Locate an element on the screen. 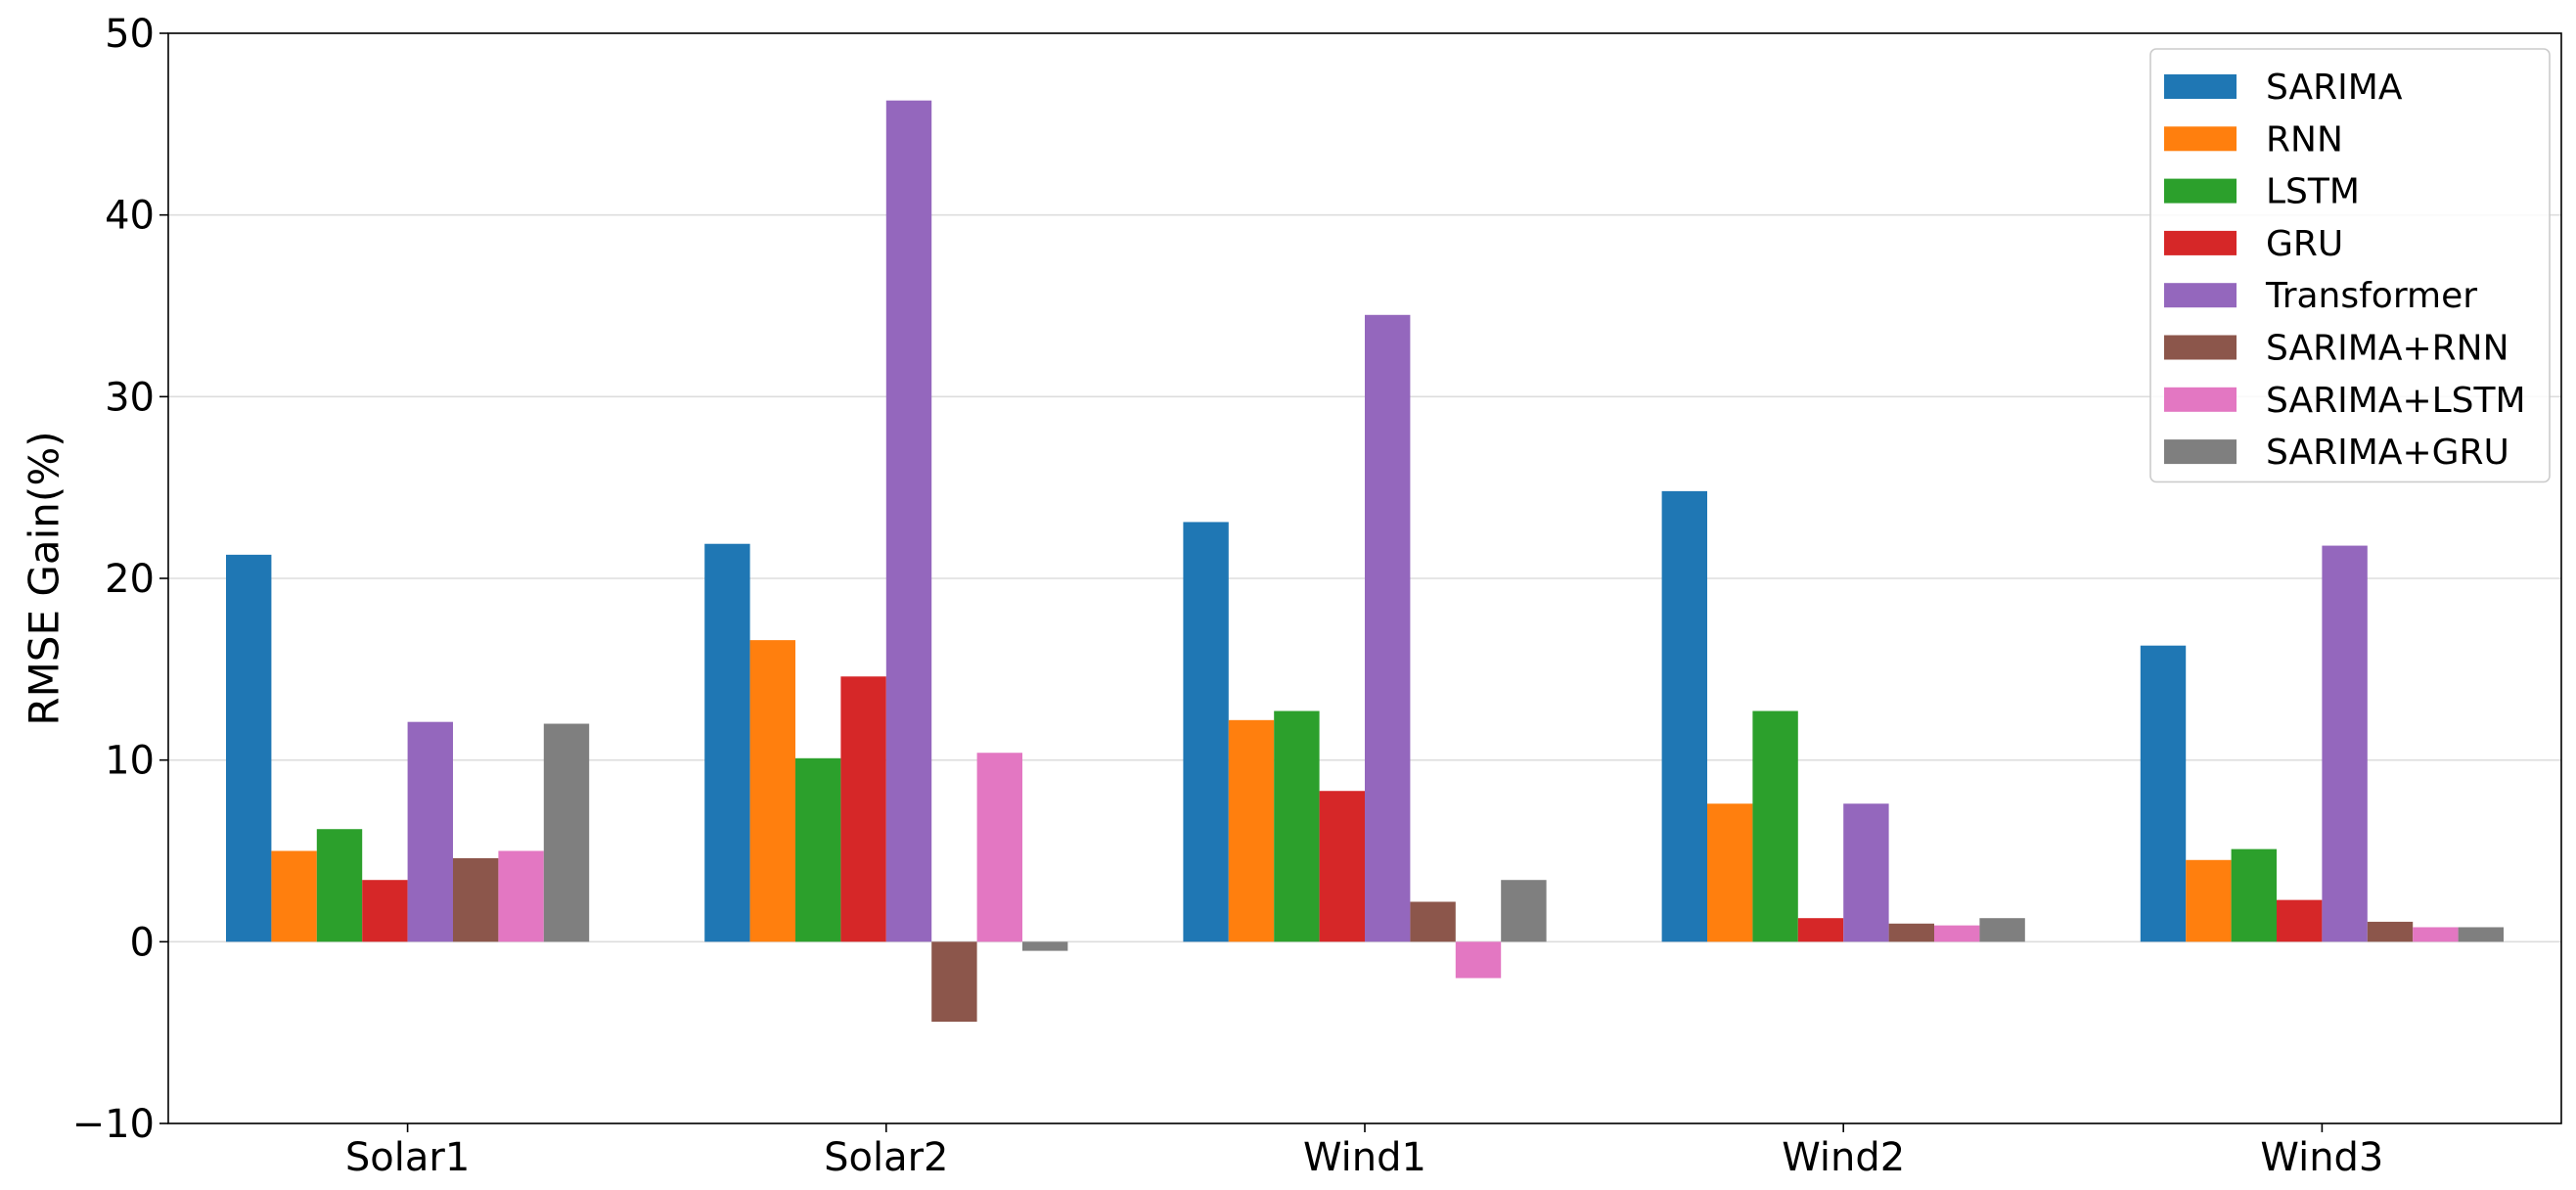 The height and width of the screenshot is (1190, 2576). legend-swatch-gru is located at coordinates (2200, 242).